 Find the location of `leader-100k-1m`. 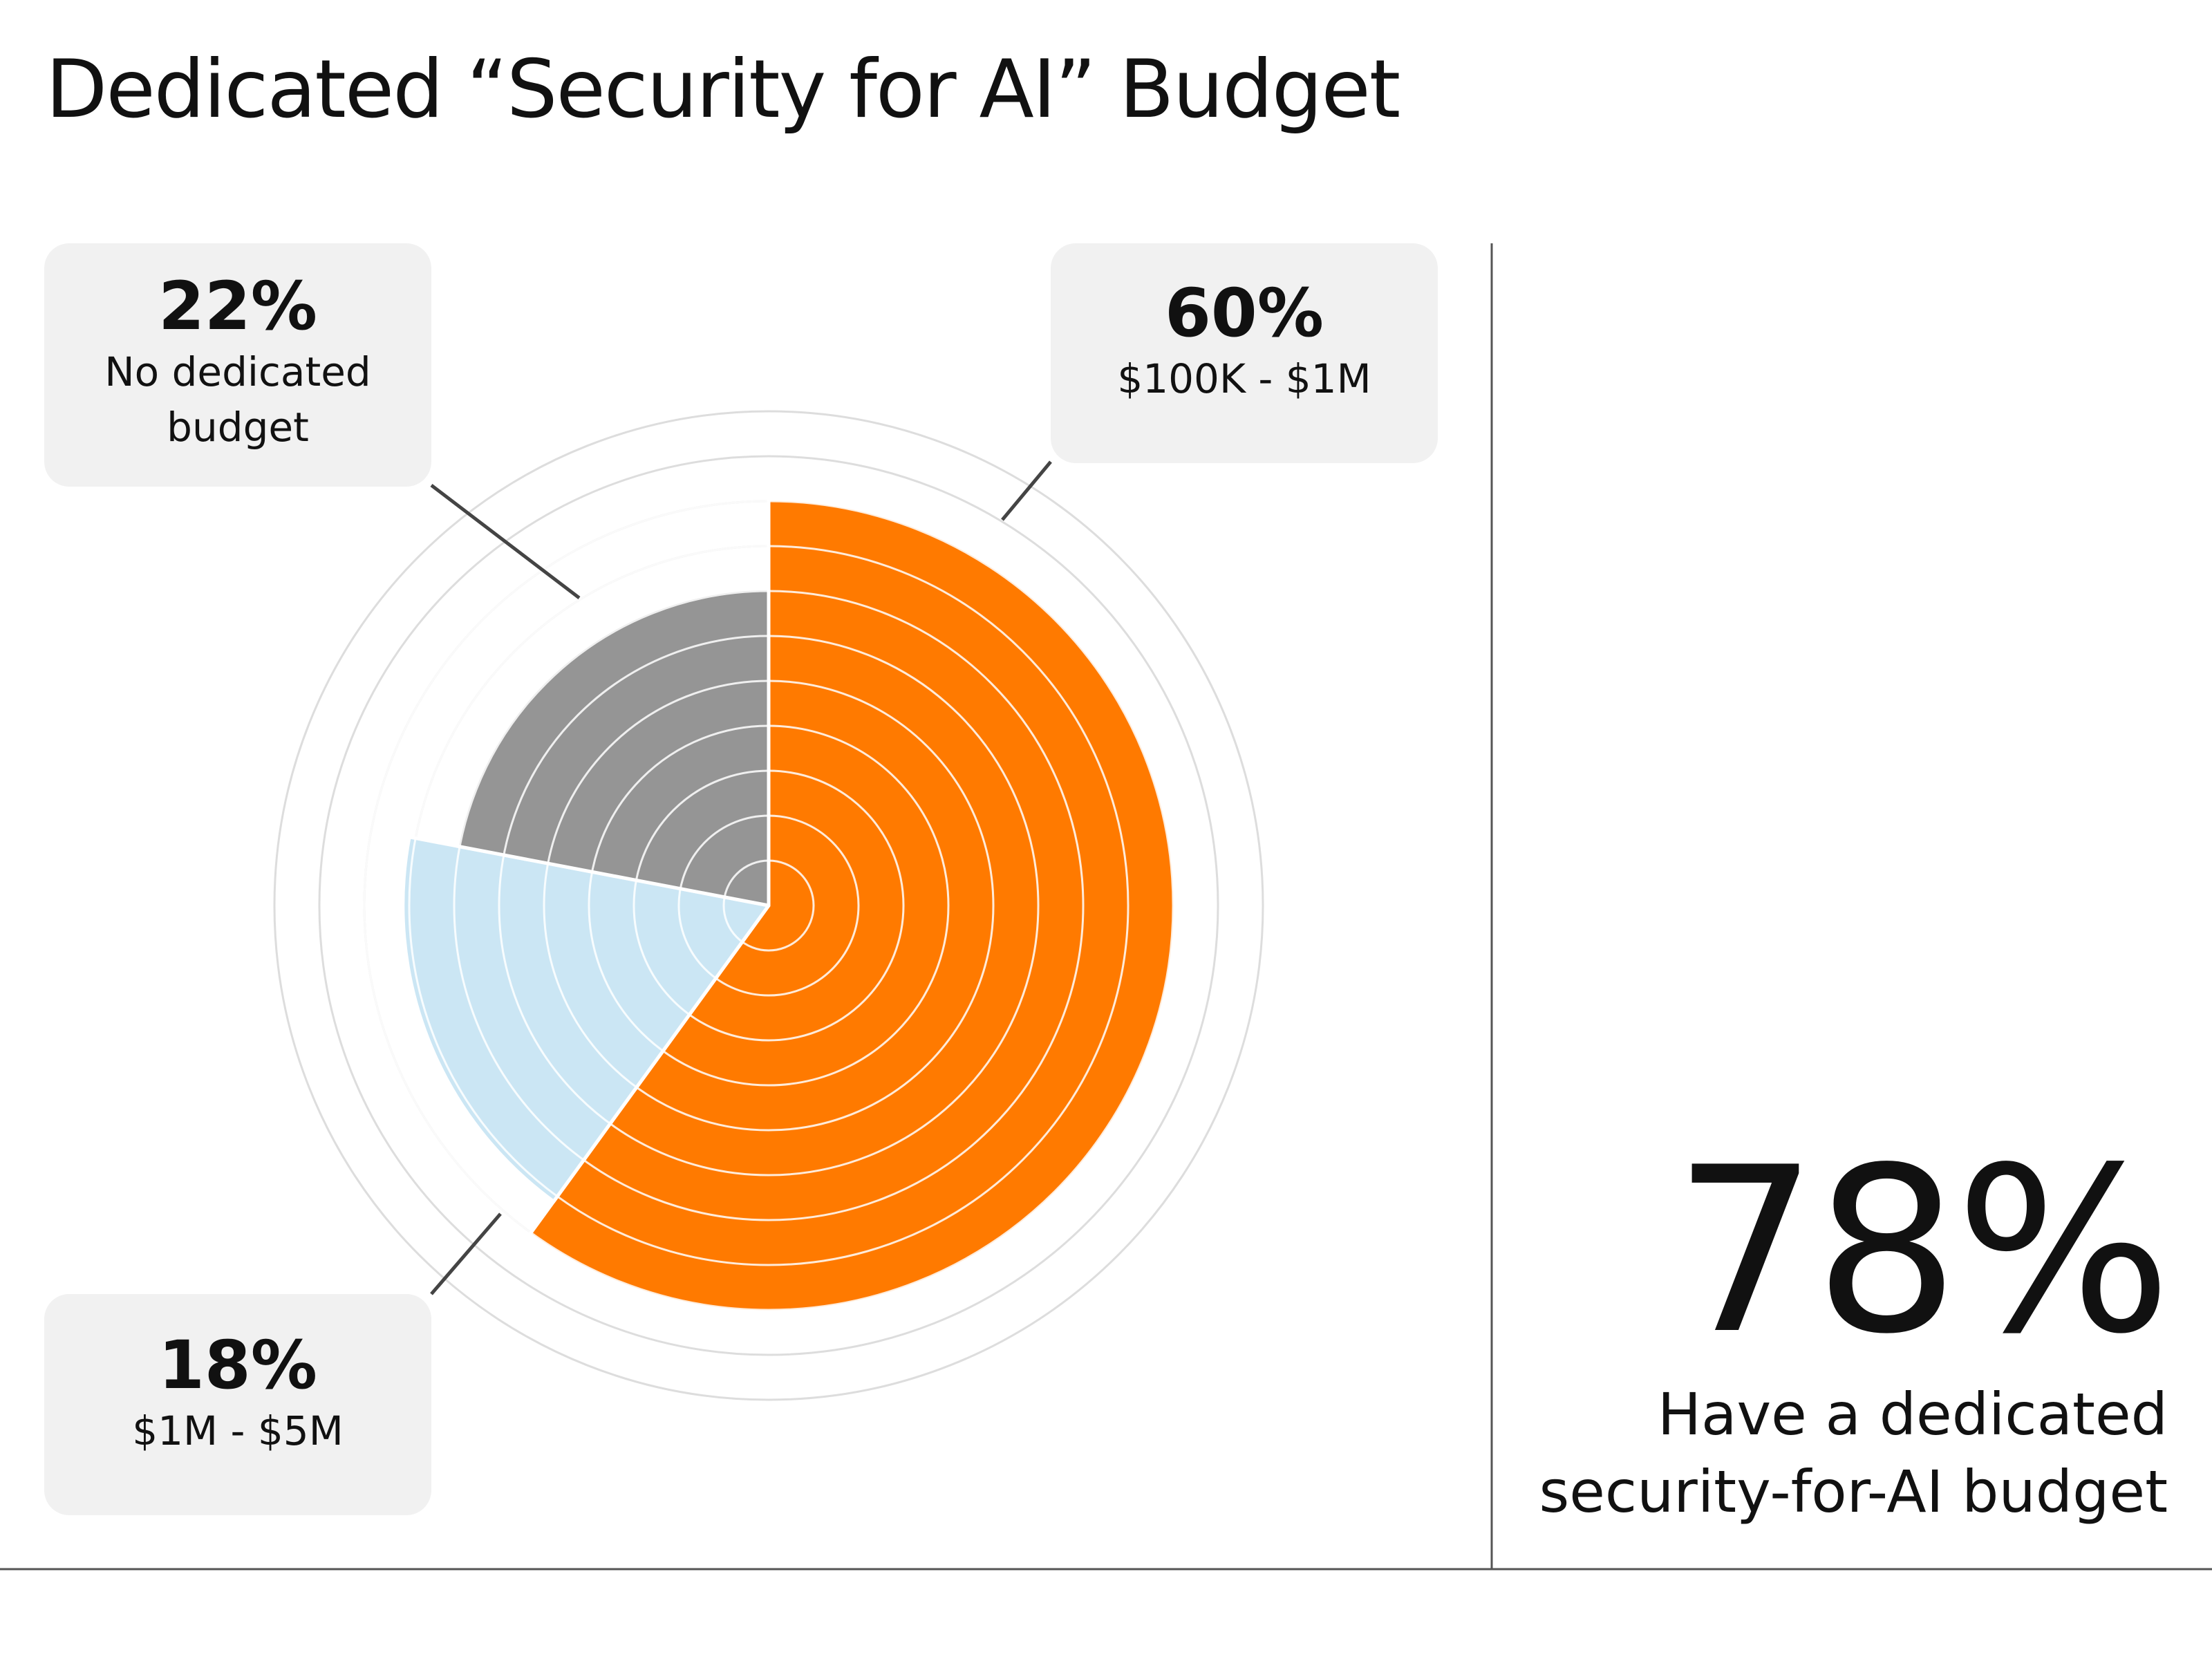

leader-100k-1m is located at coordinates (1026, 490).